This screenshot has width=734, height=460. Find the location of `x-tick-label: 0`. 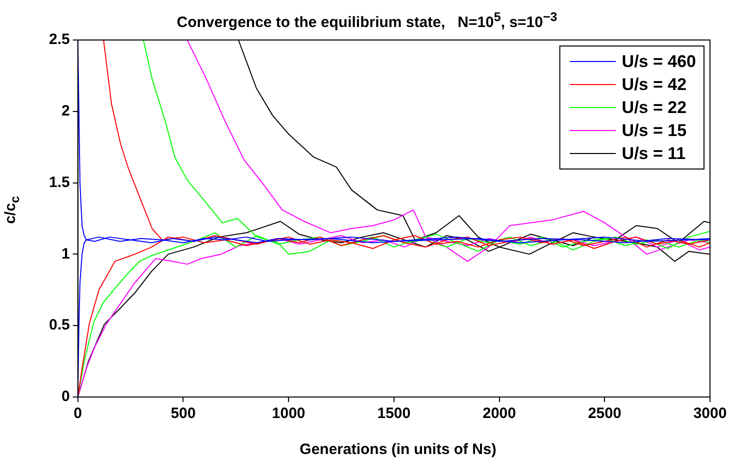

x-tick-label: 0 is located at coordinates (78, 413).